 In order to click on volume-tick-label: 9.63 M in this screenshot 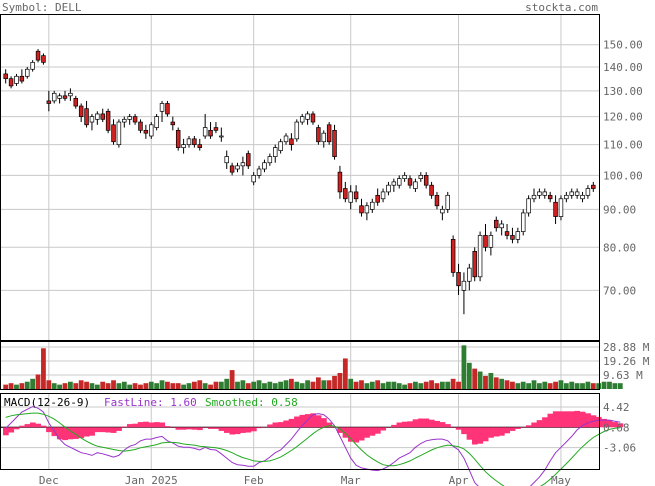, I will do `click(623, 375)`.